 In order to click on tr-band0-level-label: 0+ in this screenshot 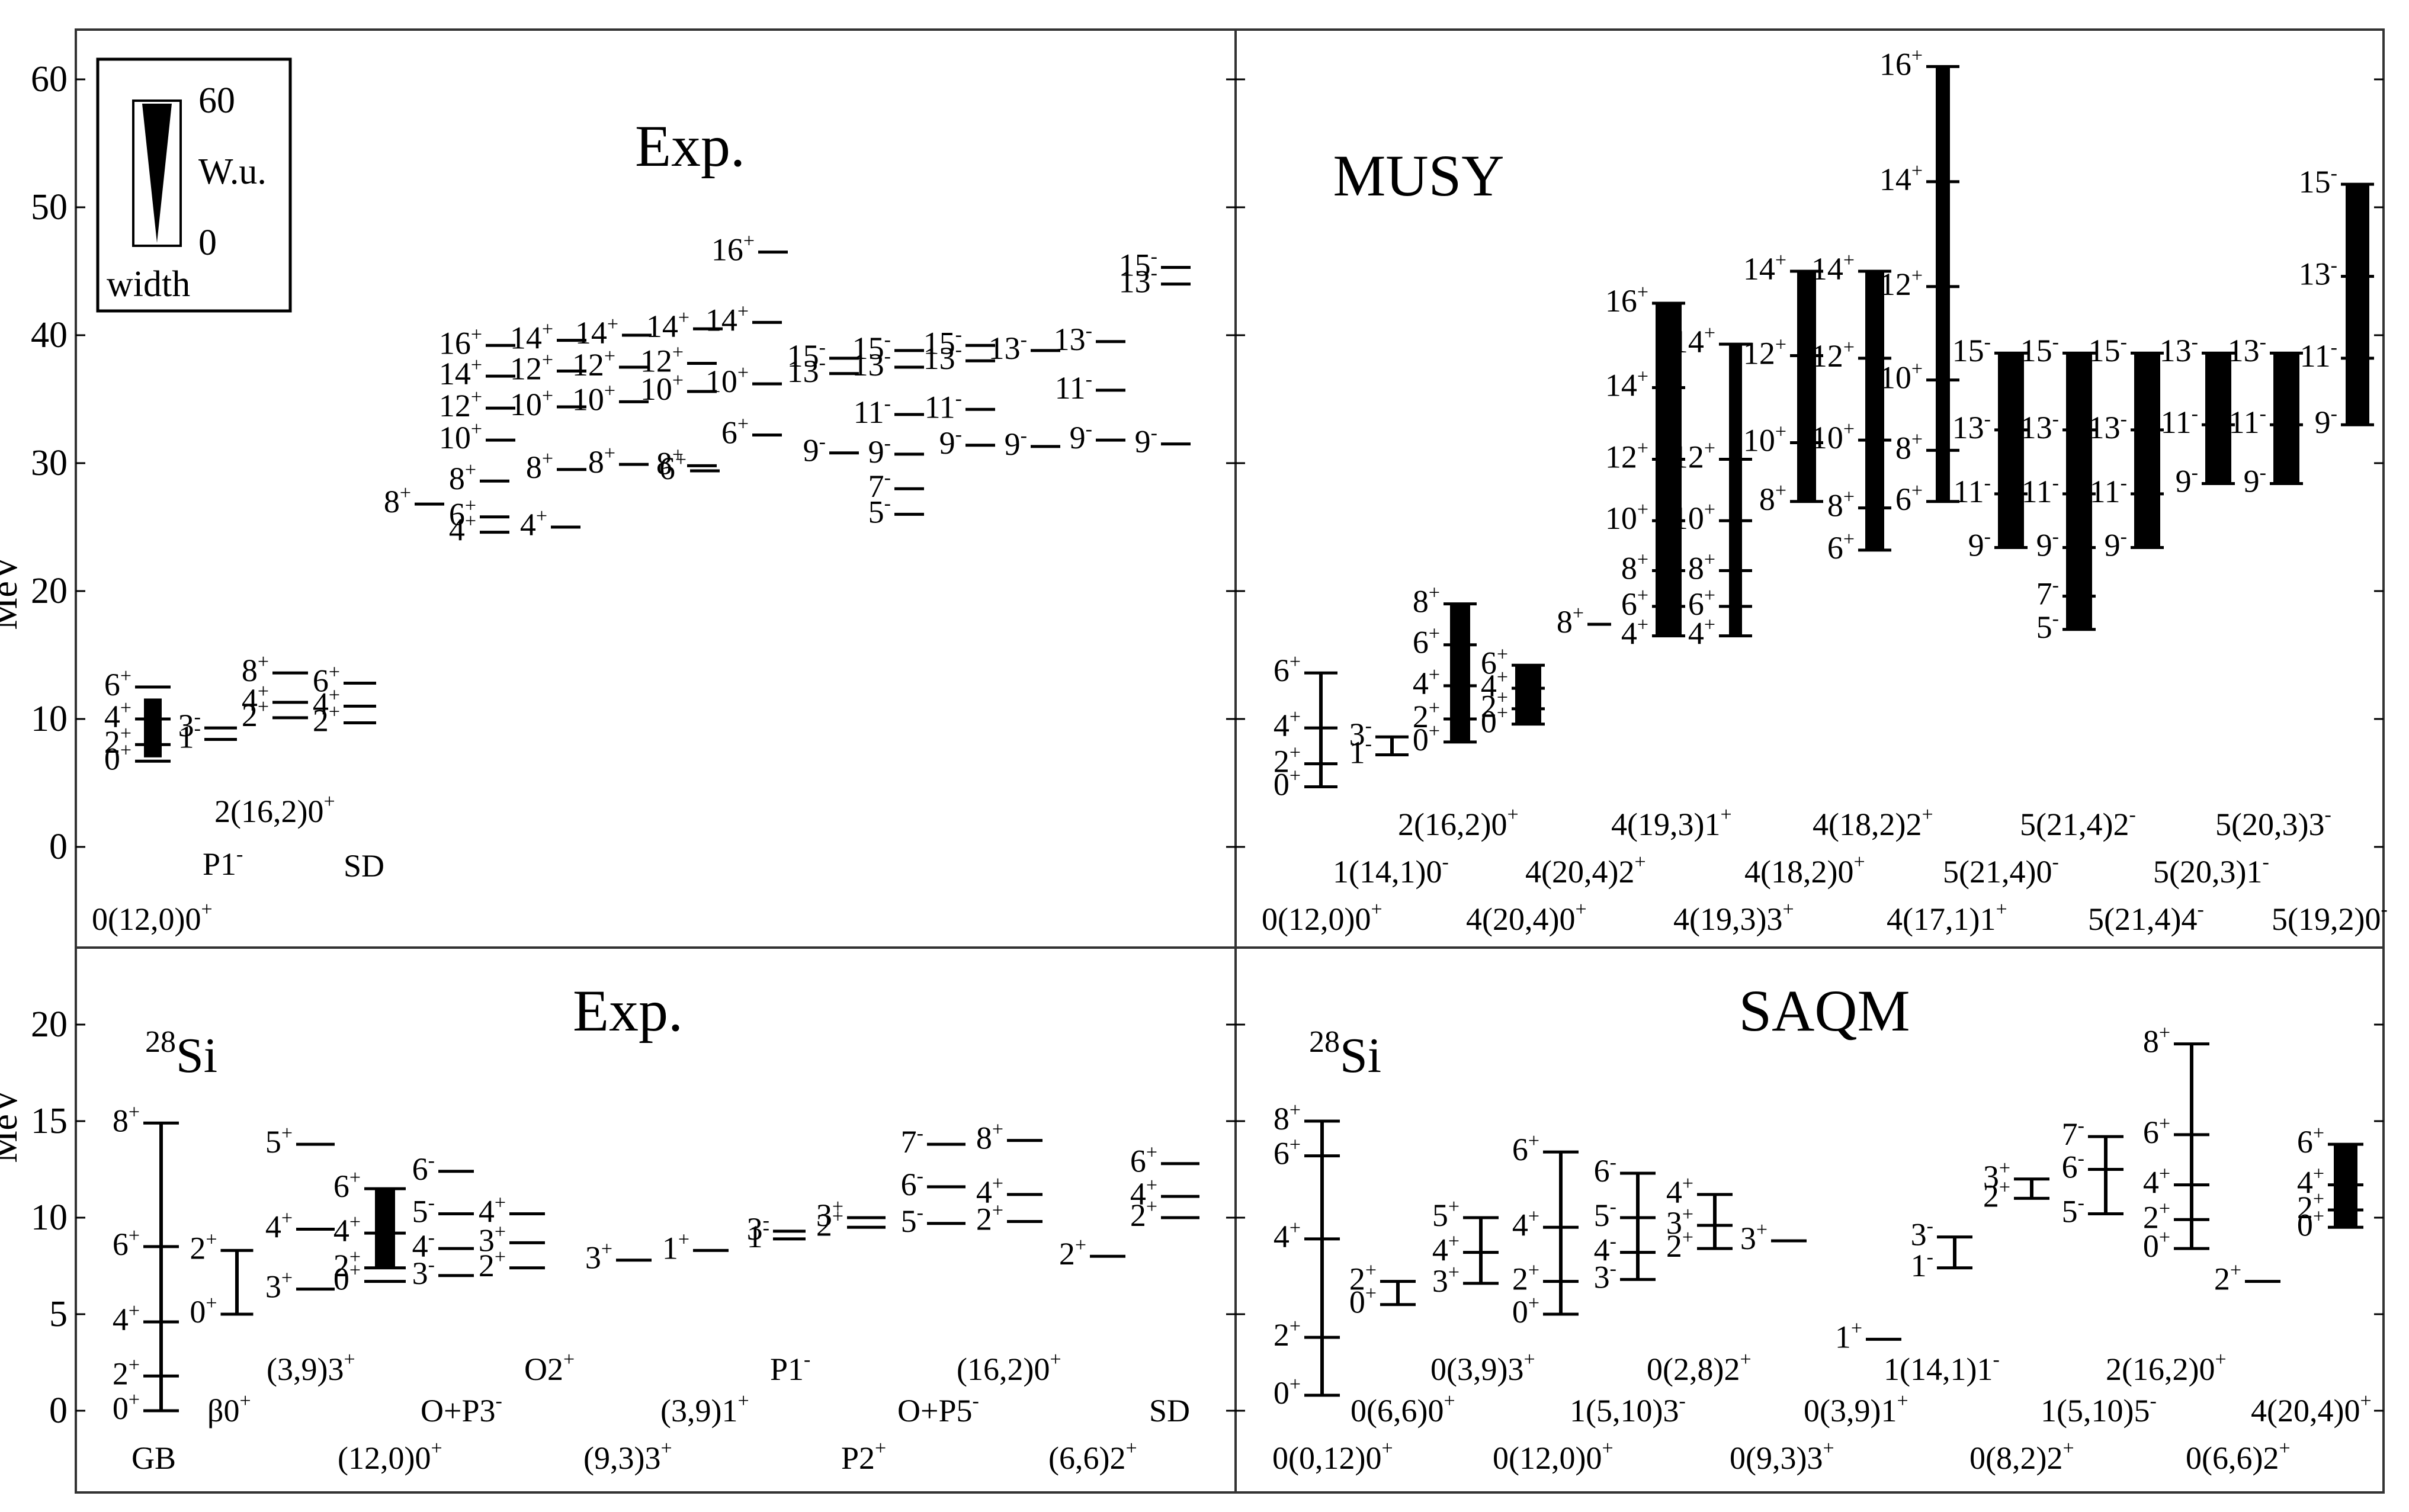, I will do `click(1287, 783)`.